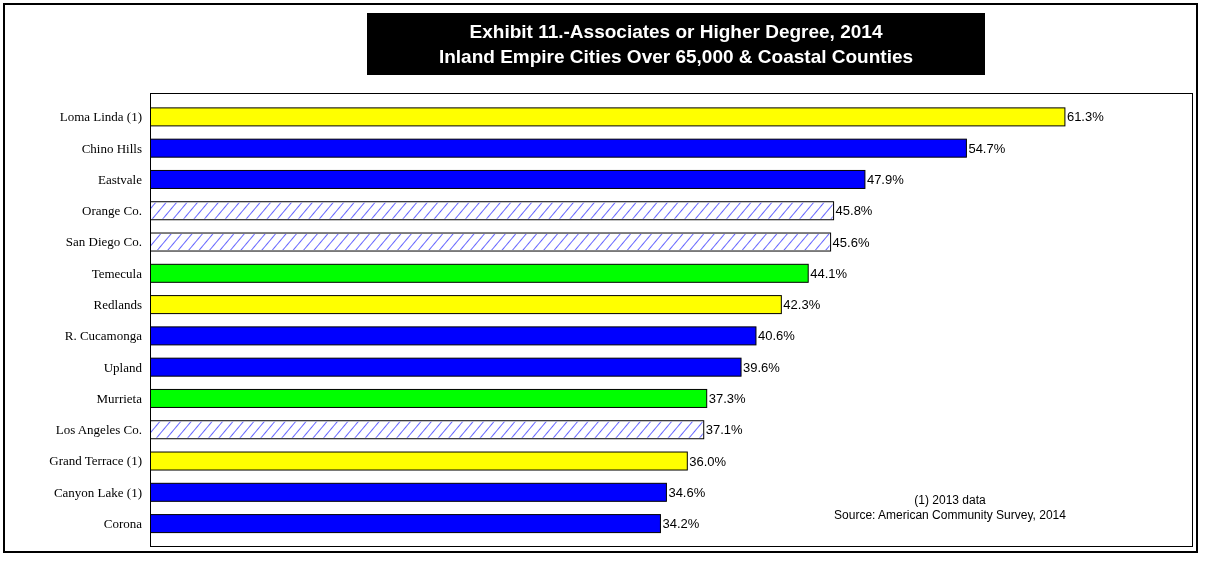 The height and width of the screenshot is (563, 1207). I want to click on y-tick-label: Upland, so click(123, 367).